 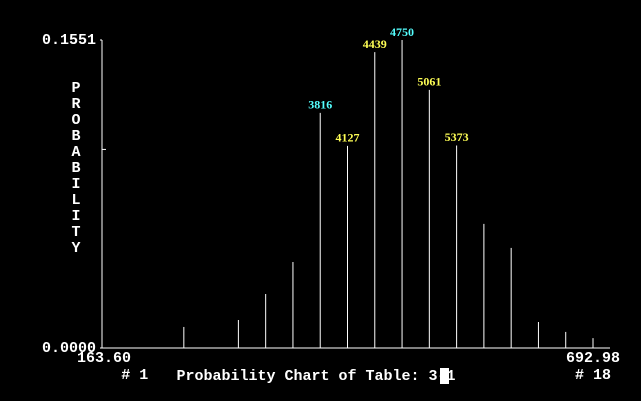 I want to click on value-label: 5061, so click(x=429, y=82).